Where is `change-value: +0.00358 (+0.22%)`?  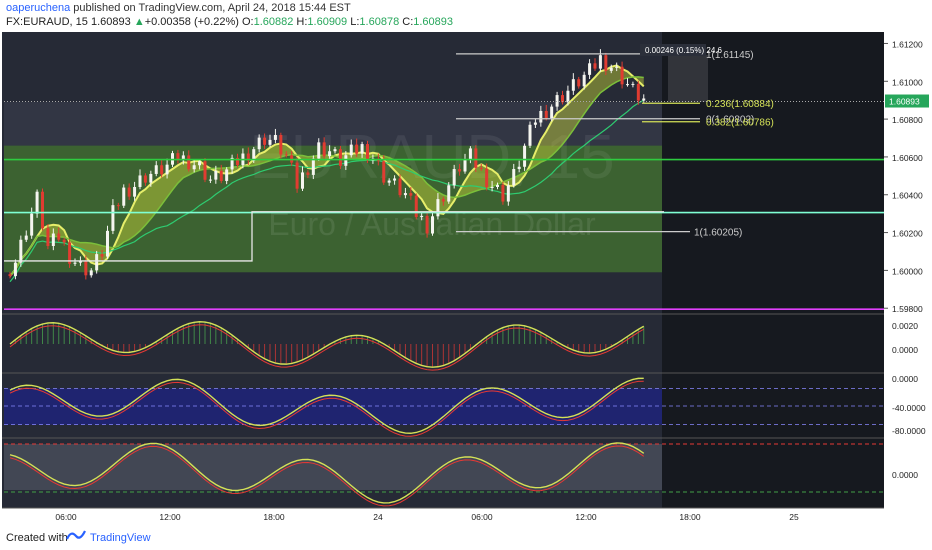 change-value: +0.00358 (+0.22%) is located at coordinates (191, 22).